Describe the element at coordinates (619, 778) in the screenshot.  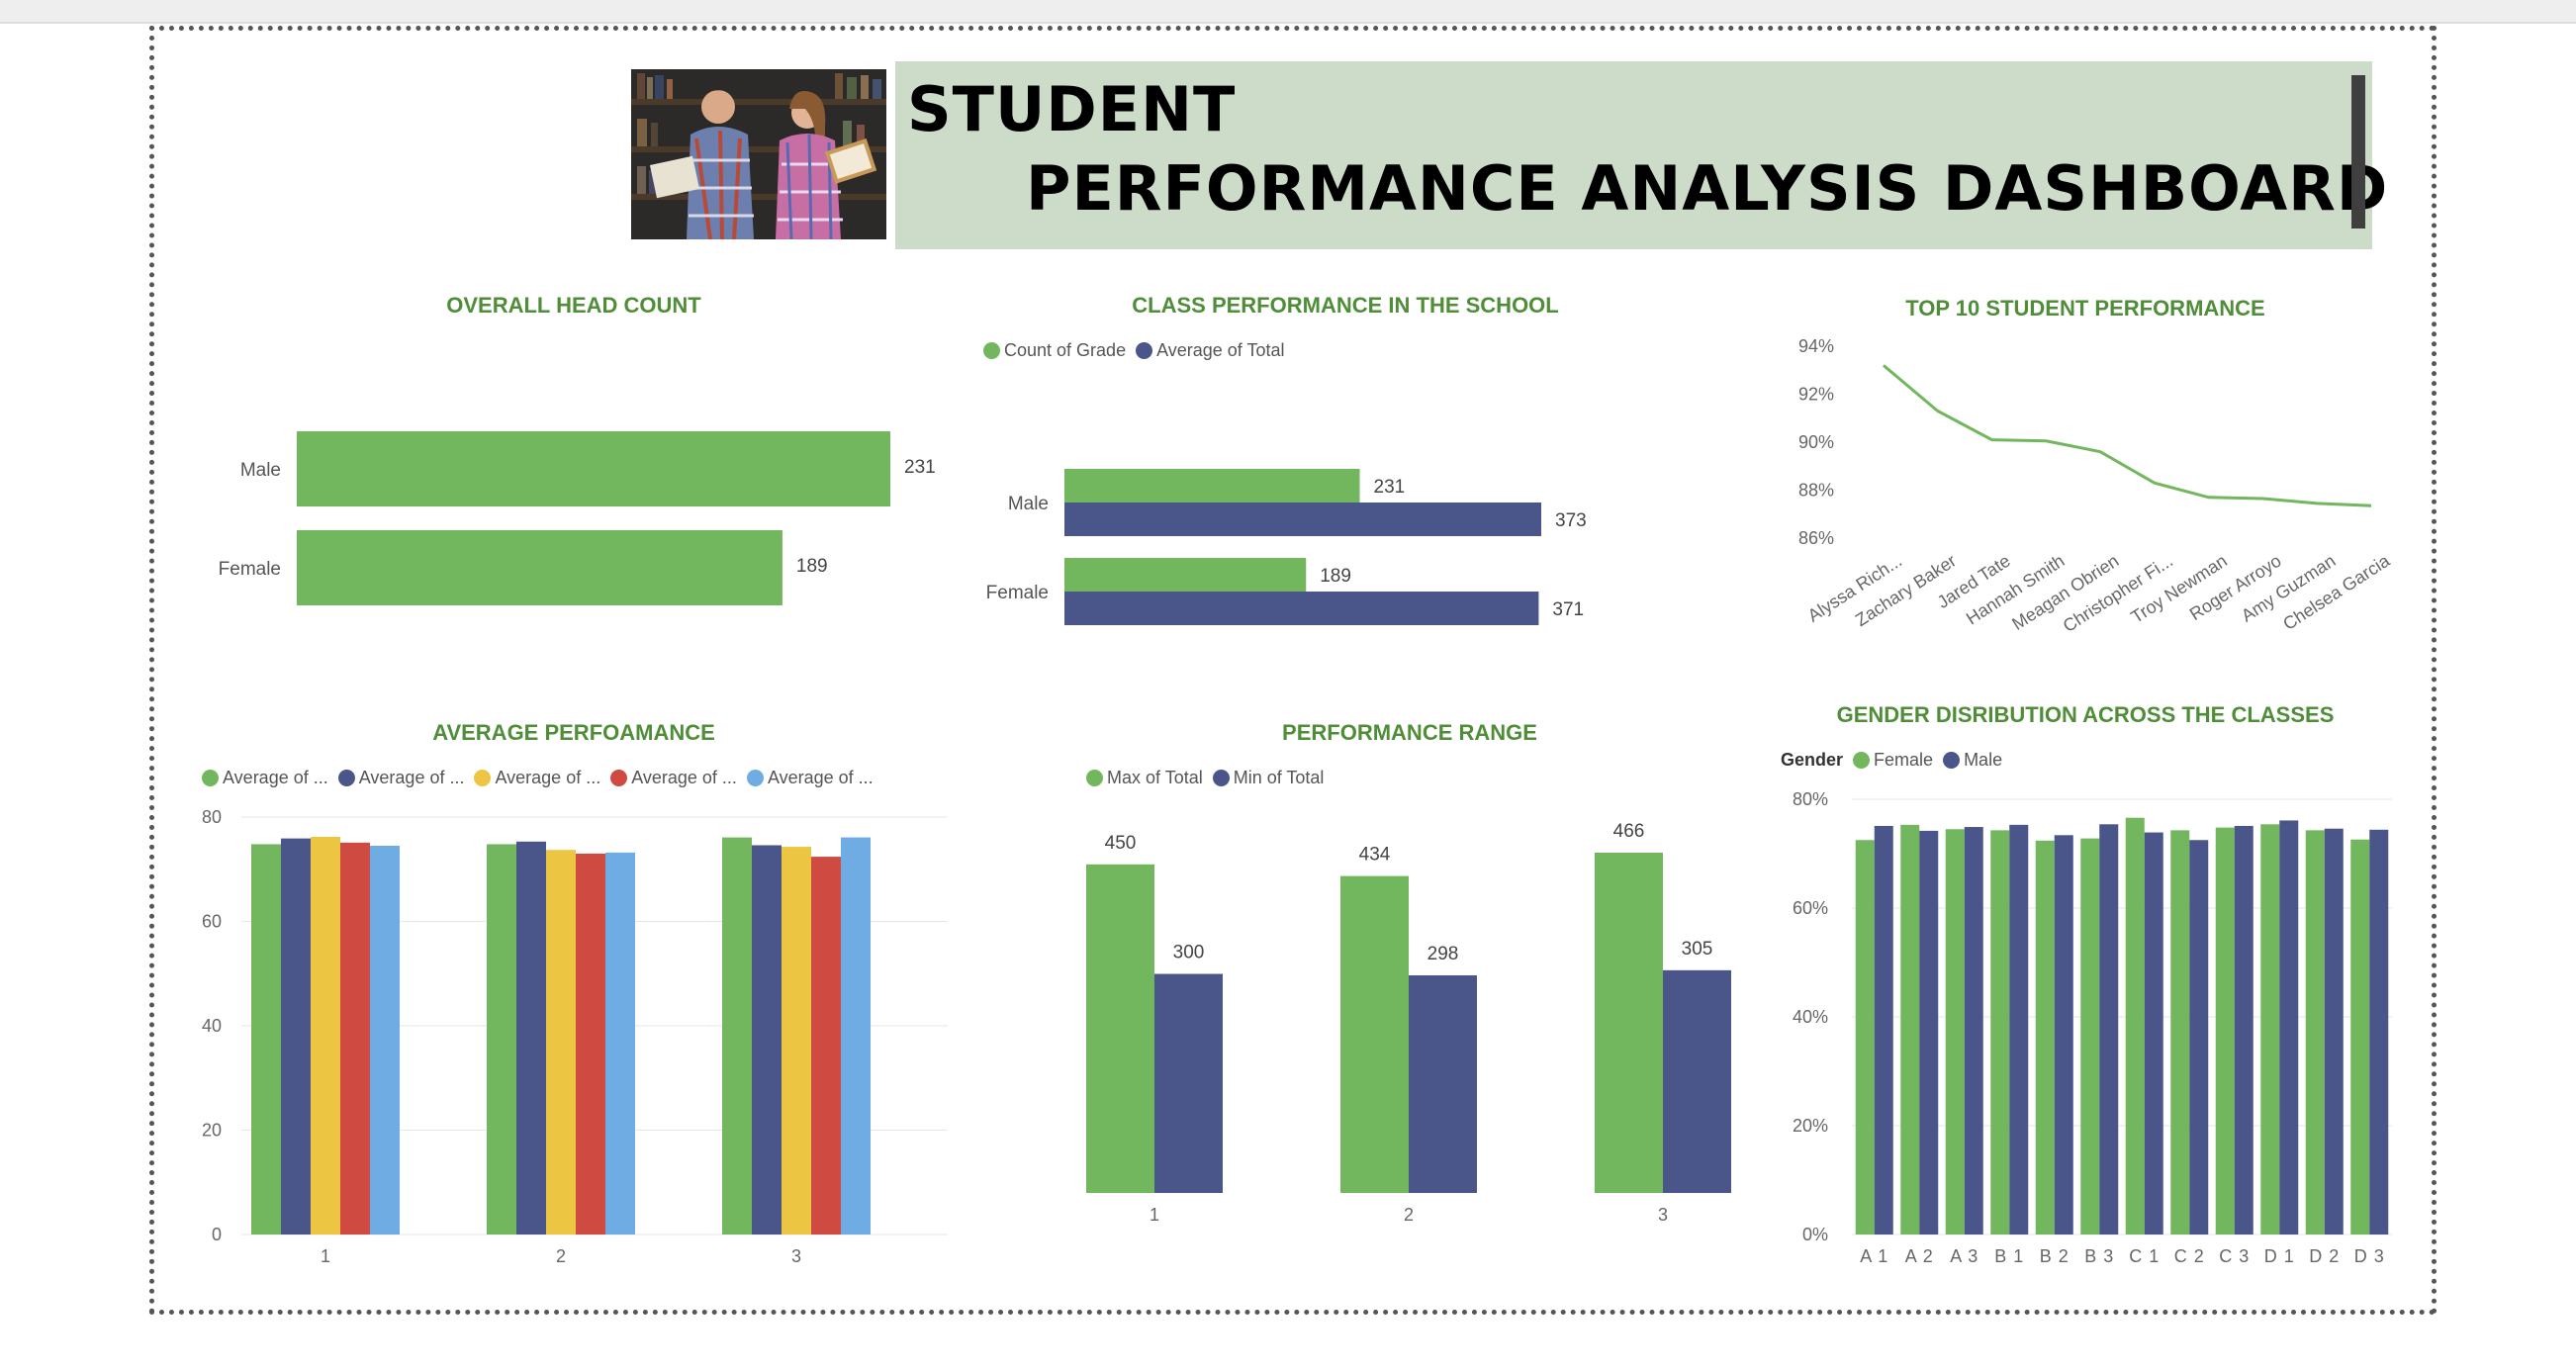
I see `legend-dot-red` at that location.